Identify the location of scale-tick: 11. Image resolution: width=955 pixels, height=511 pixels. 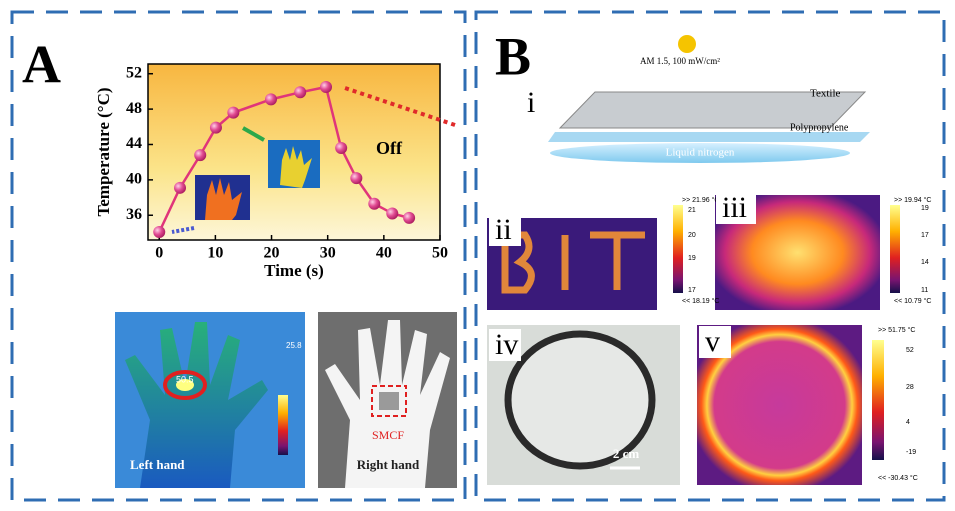
(924, 290).